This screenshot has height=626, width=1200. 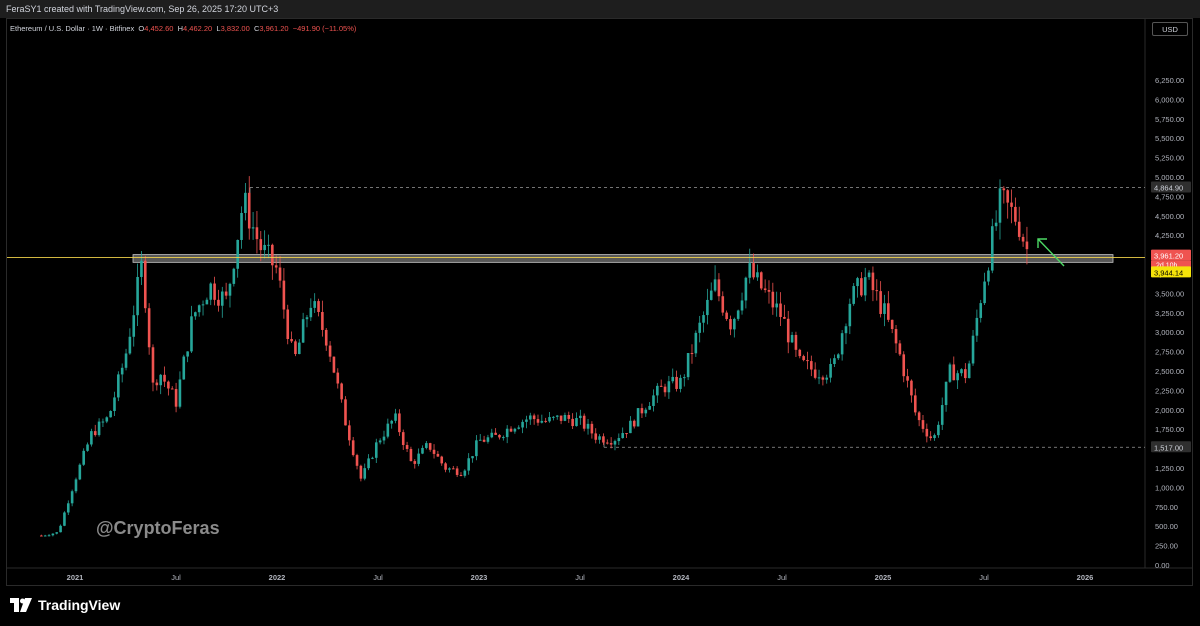 I want to click on top-level-label-bg, so click(x=1171, y=187).